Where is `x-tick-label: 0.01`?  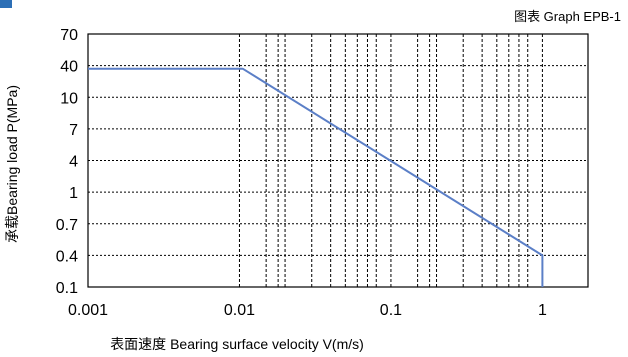
x-tick-label: 0.01 is located at coordinates (239, 310).